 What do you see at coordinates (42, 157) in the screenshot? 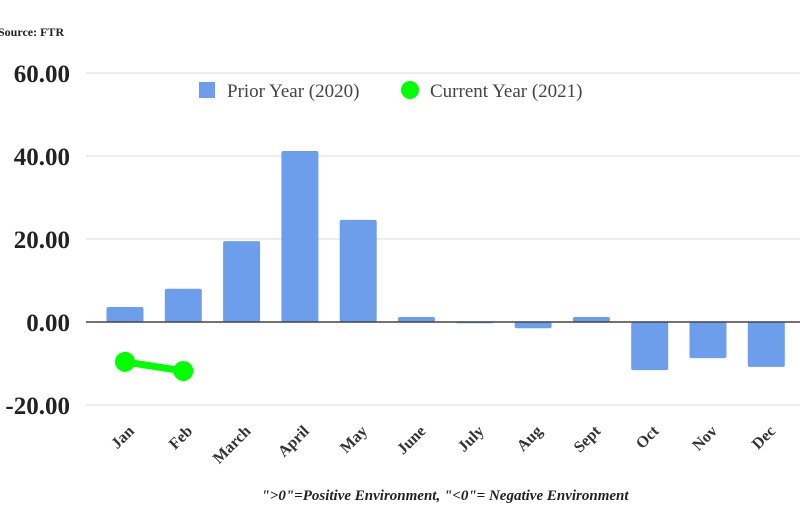
I see `y-tick-label: 40.00` at bounding box center [42, 157].